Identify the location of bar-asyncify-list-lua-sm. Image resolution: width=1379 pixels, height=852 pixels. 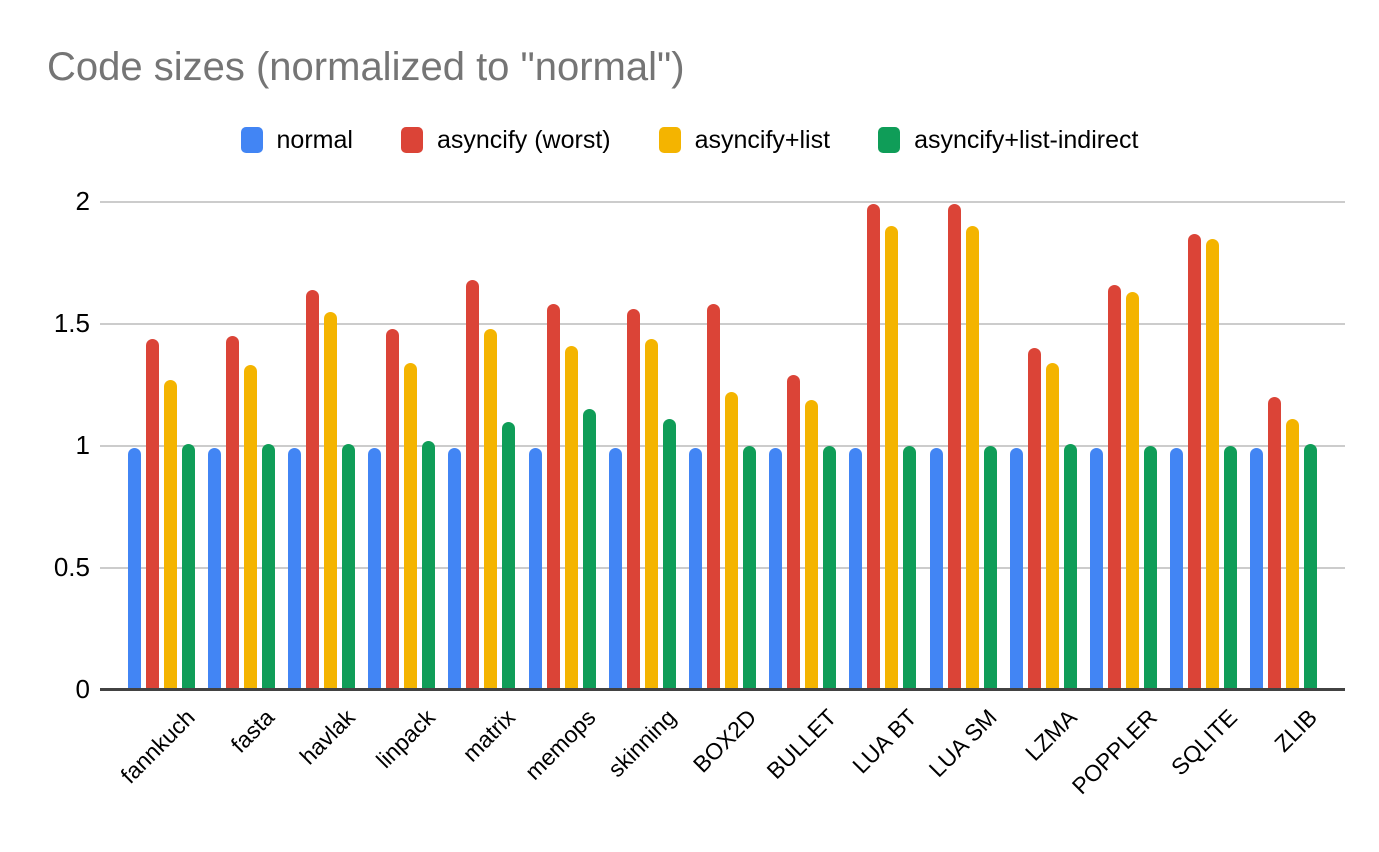
(972, 458).